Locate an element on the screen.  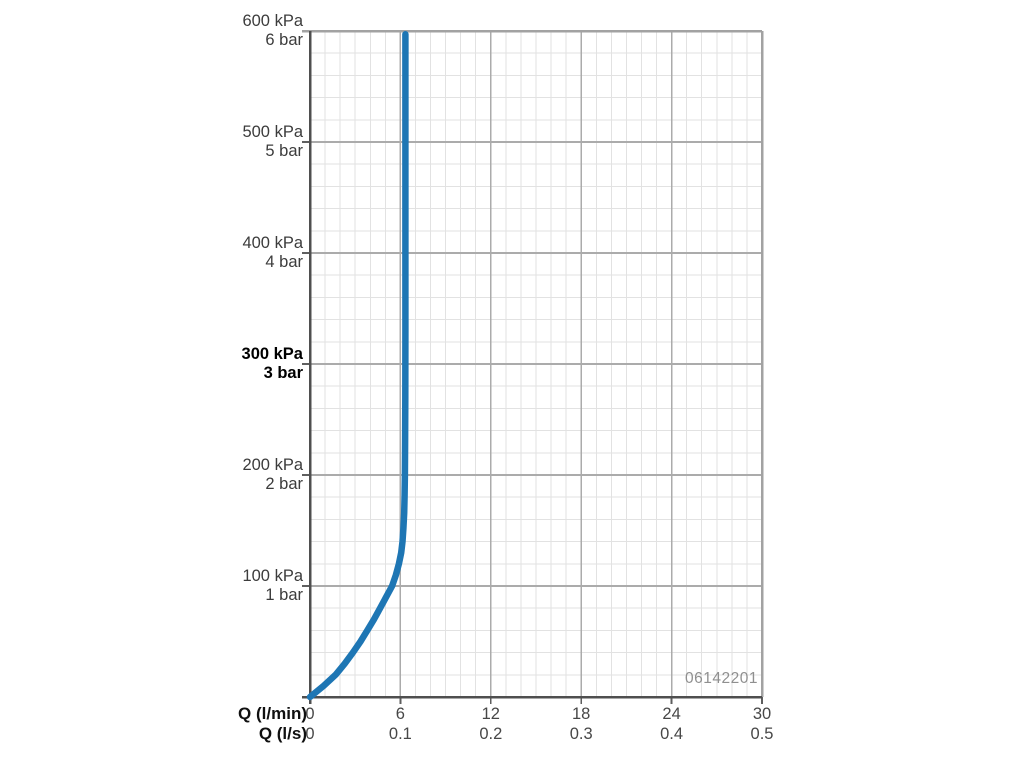
flow-curve is located at coordinates (357, 366).